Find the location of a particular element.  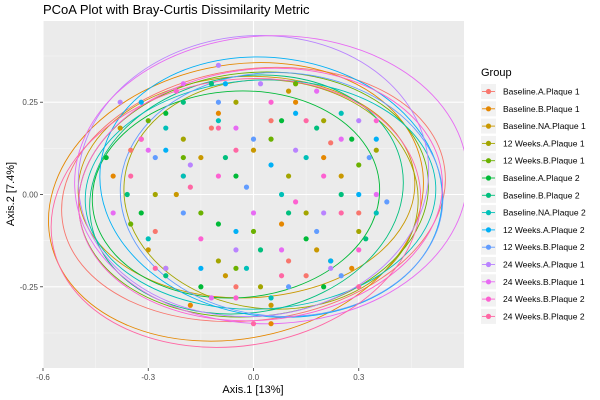

legend-label: Baseline.A.Plaque 1 is located at coordinates (541, 92).